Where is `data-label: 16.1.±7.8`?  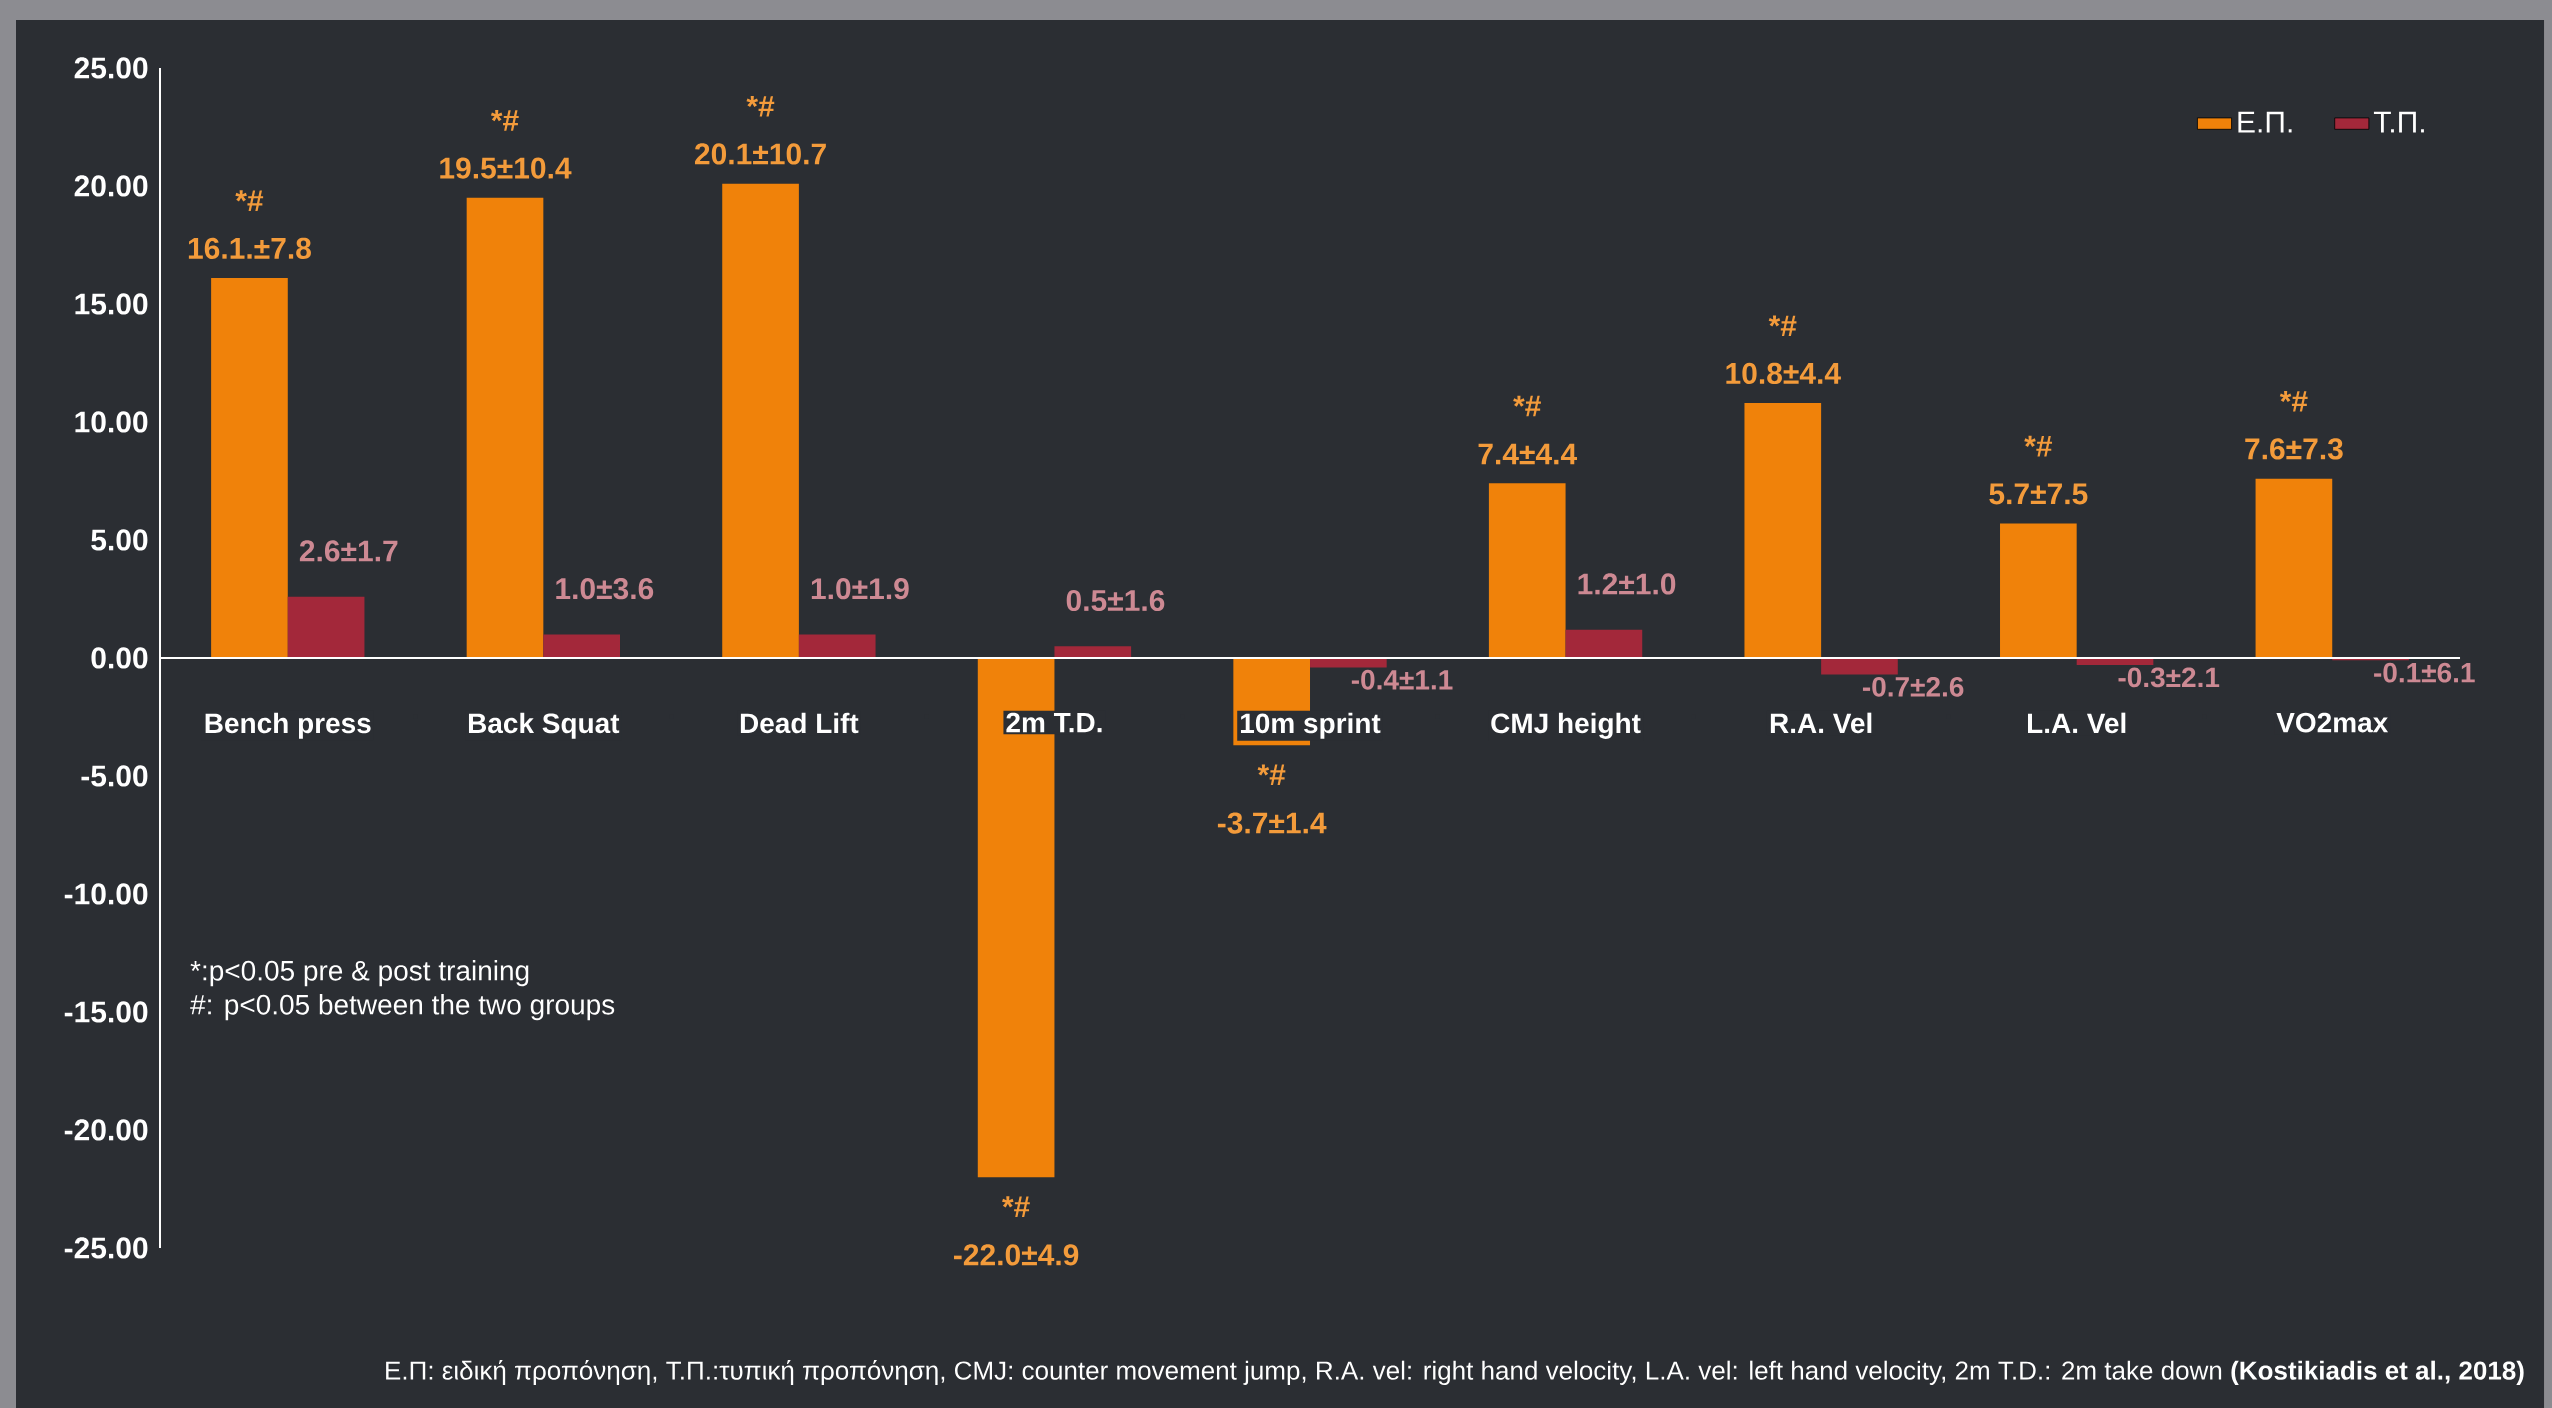
data-label: 16.1.±7.8 is located at coordinates (249, 248).